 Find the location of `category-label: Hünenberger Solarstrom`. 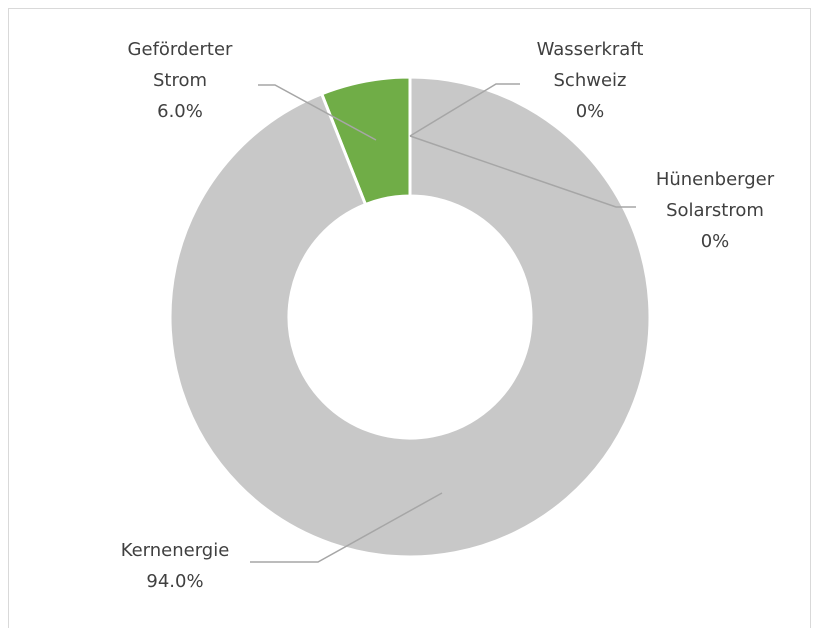

category-label: Hünenberger Solarstrom is located at coordinates (715, 195).